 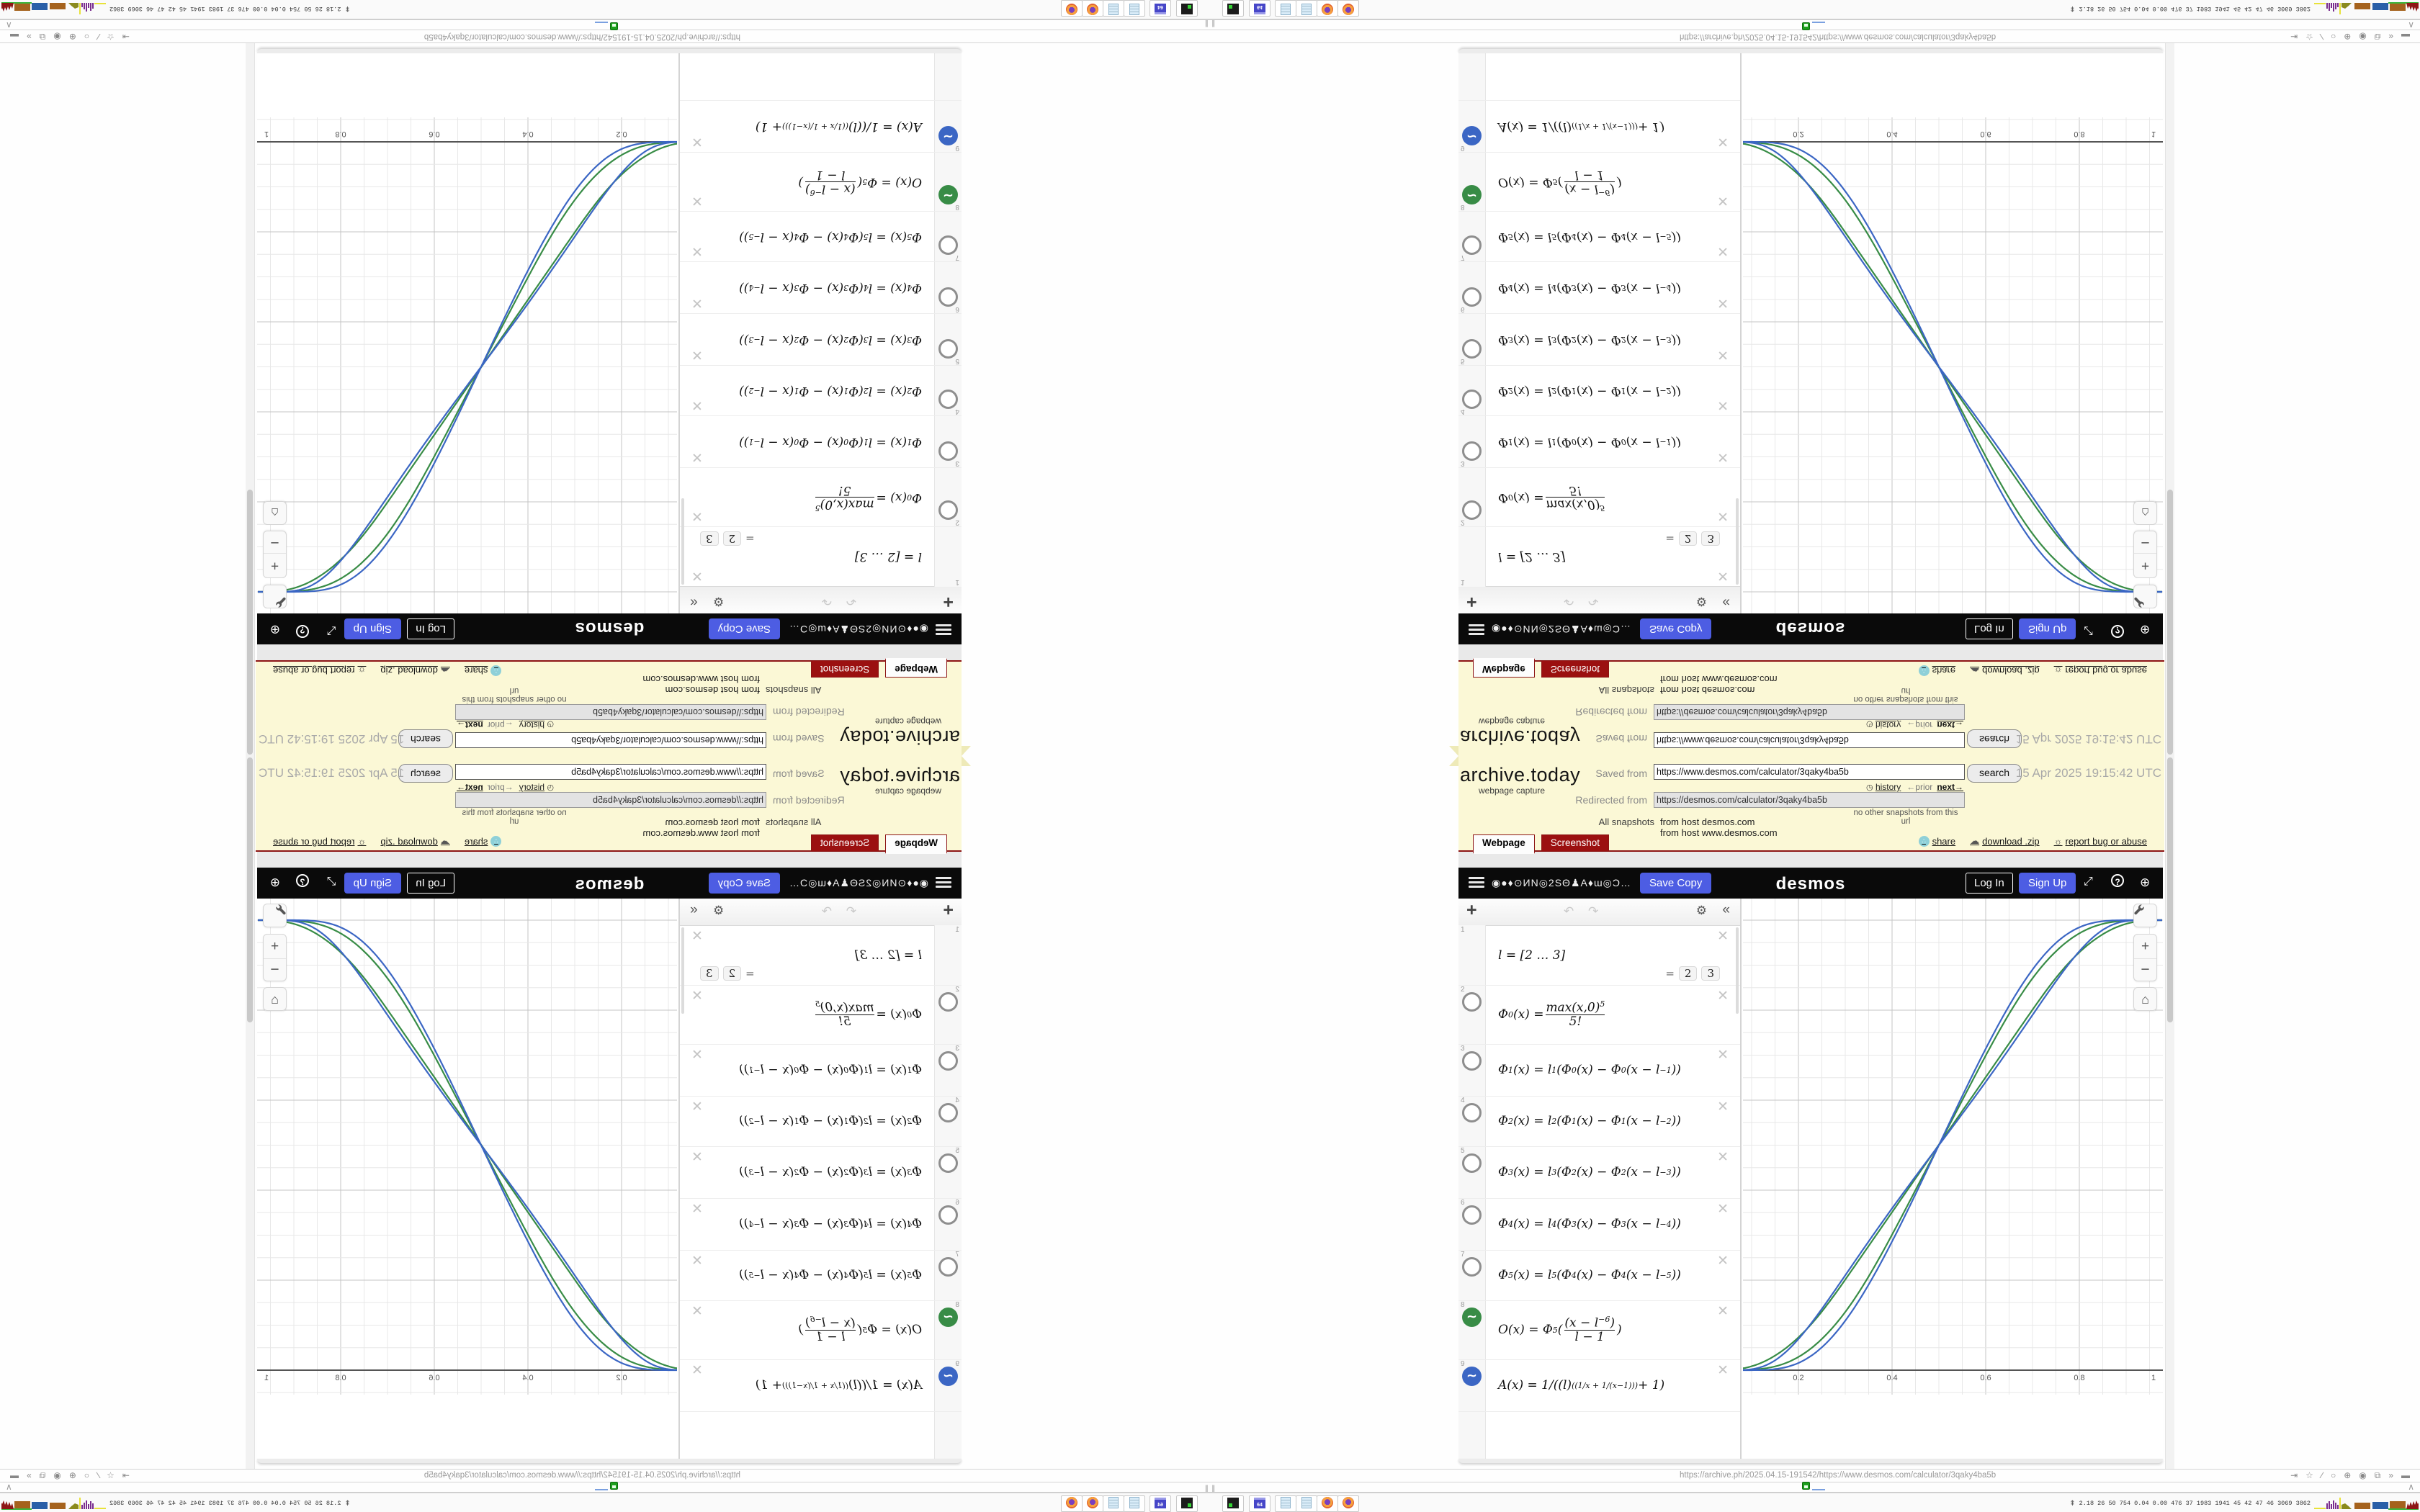 I want to click on expression-row-4: 4 Φ 2 (x) = l 2 (Φ 1 (x) − Φ 1 (x − l −2)) ✕, so click(x=1599, y=390).